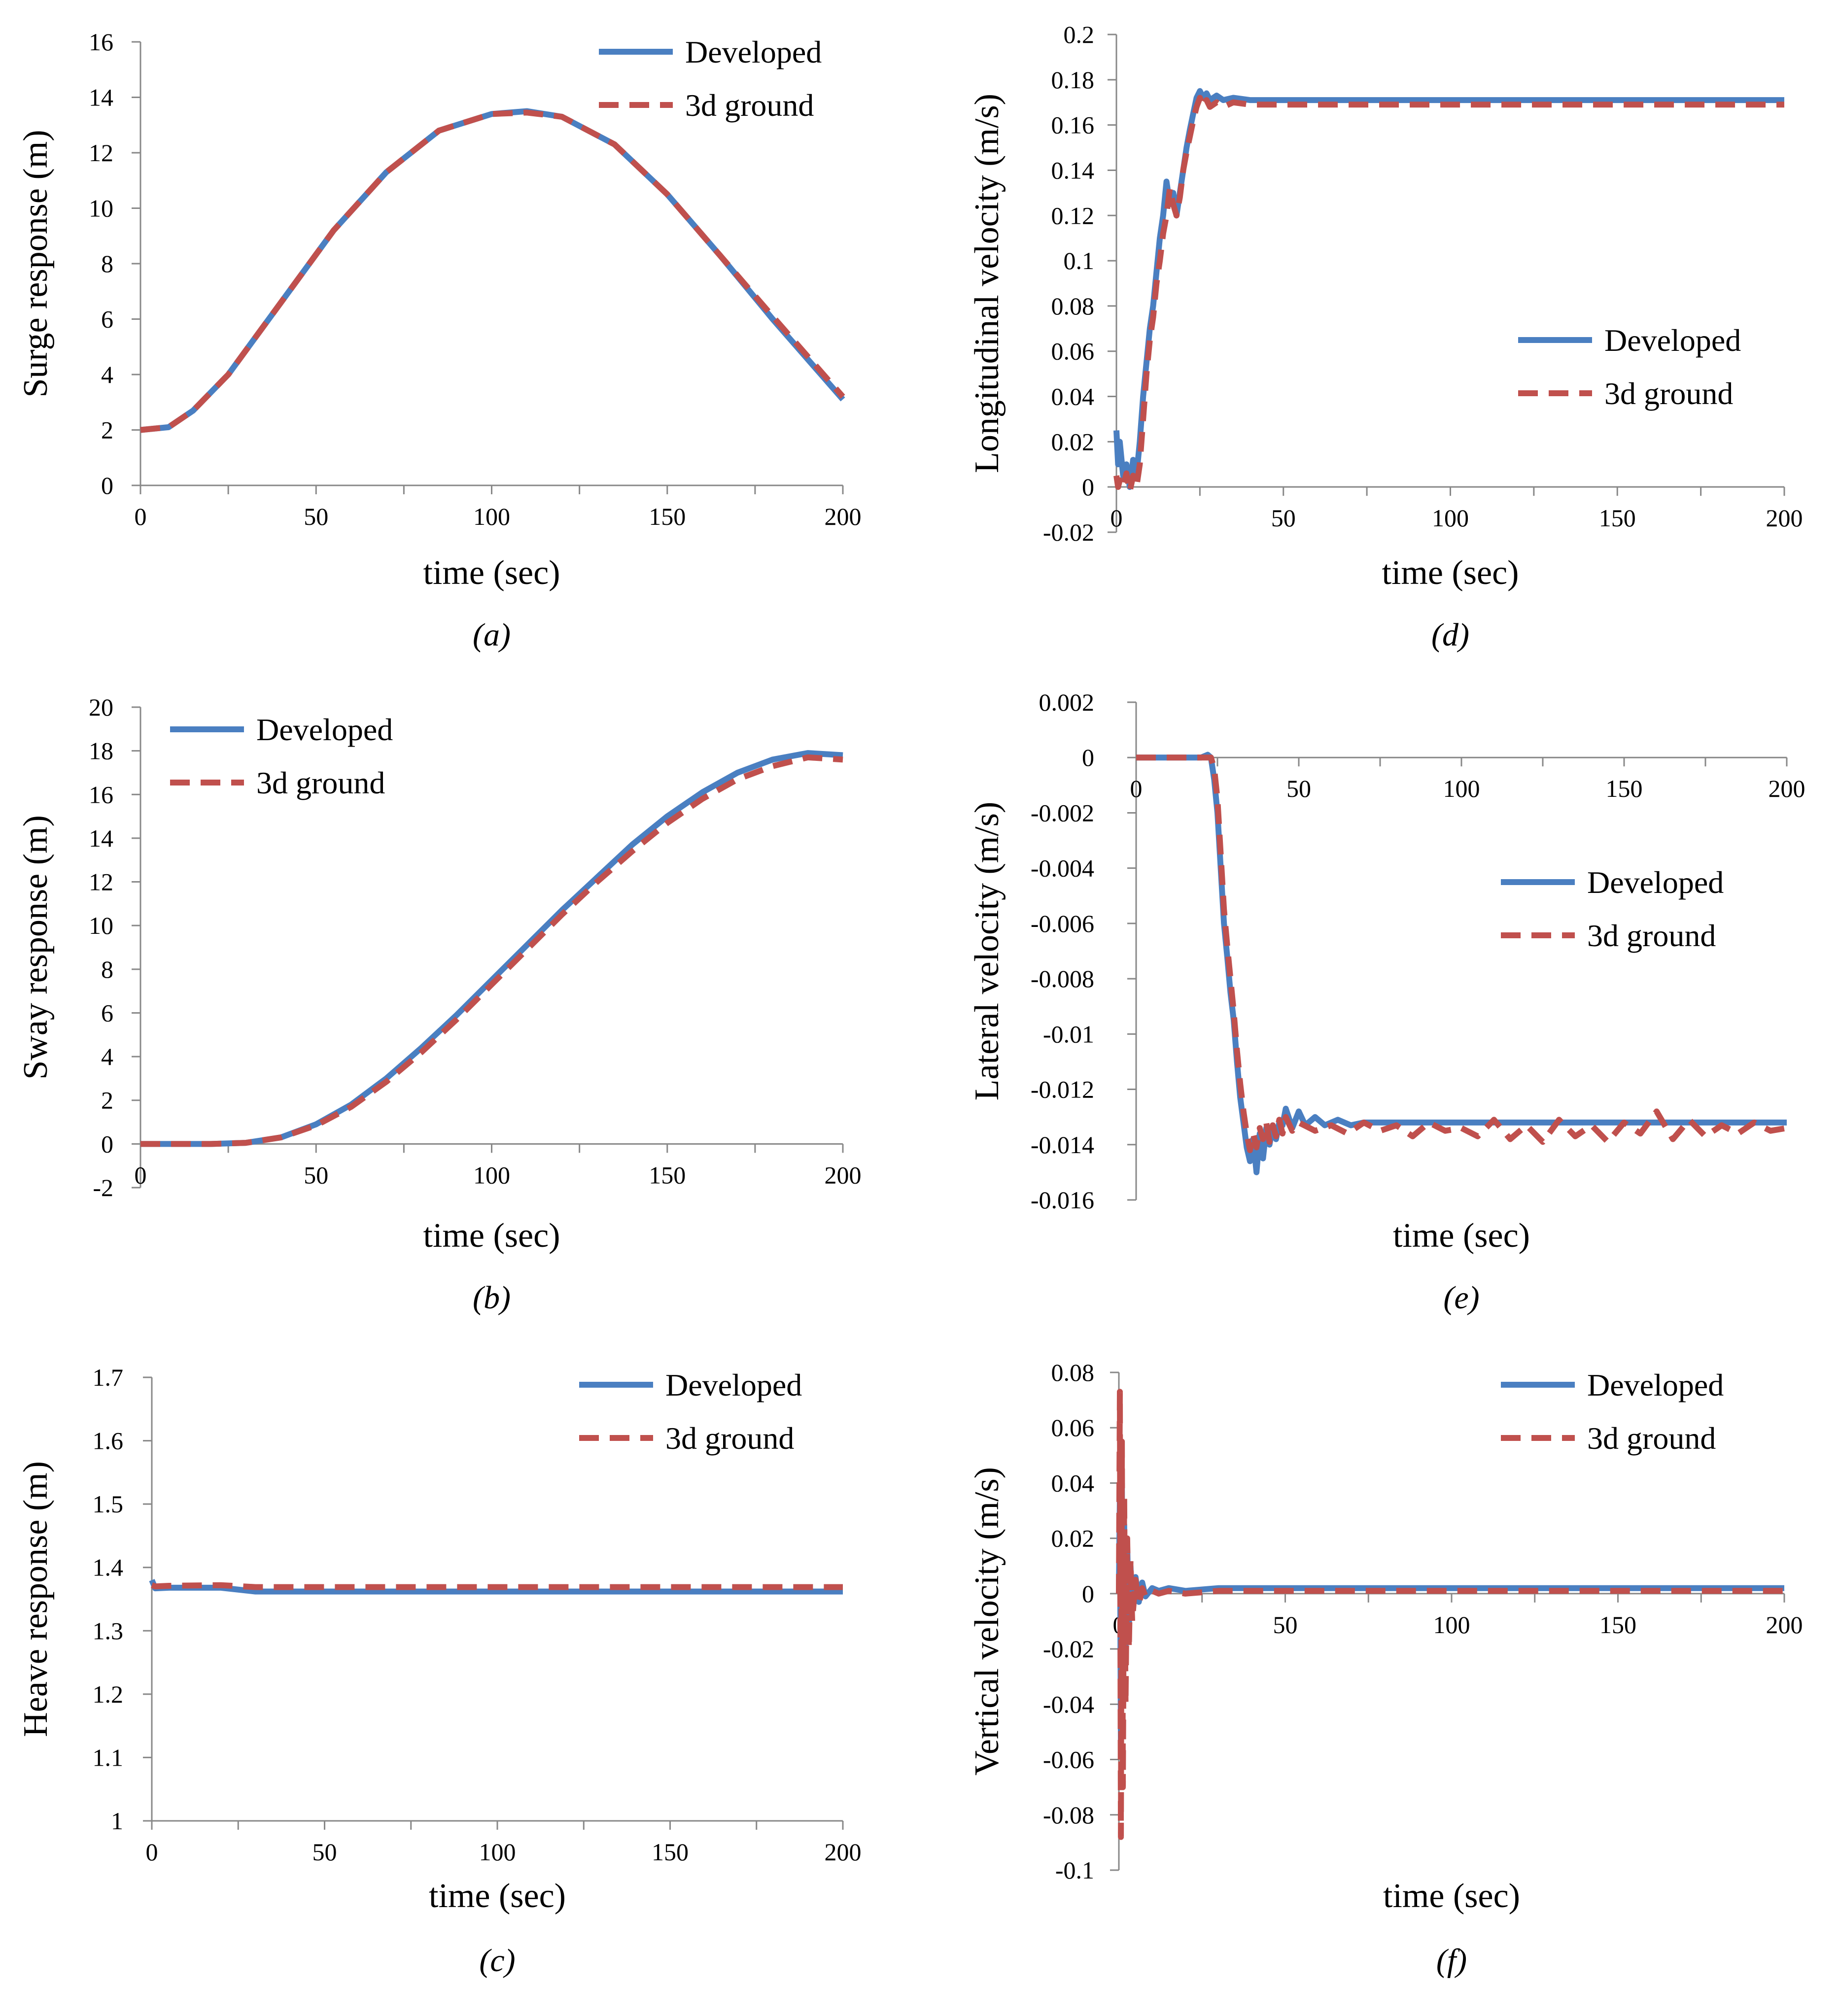 The height and width of the screenshot is (2016, 1839). Describe the element at coordinates (1068, 1815) in the screenshot. I see `y-tick-label: -0.08` at that location.